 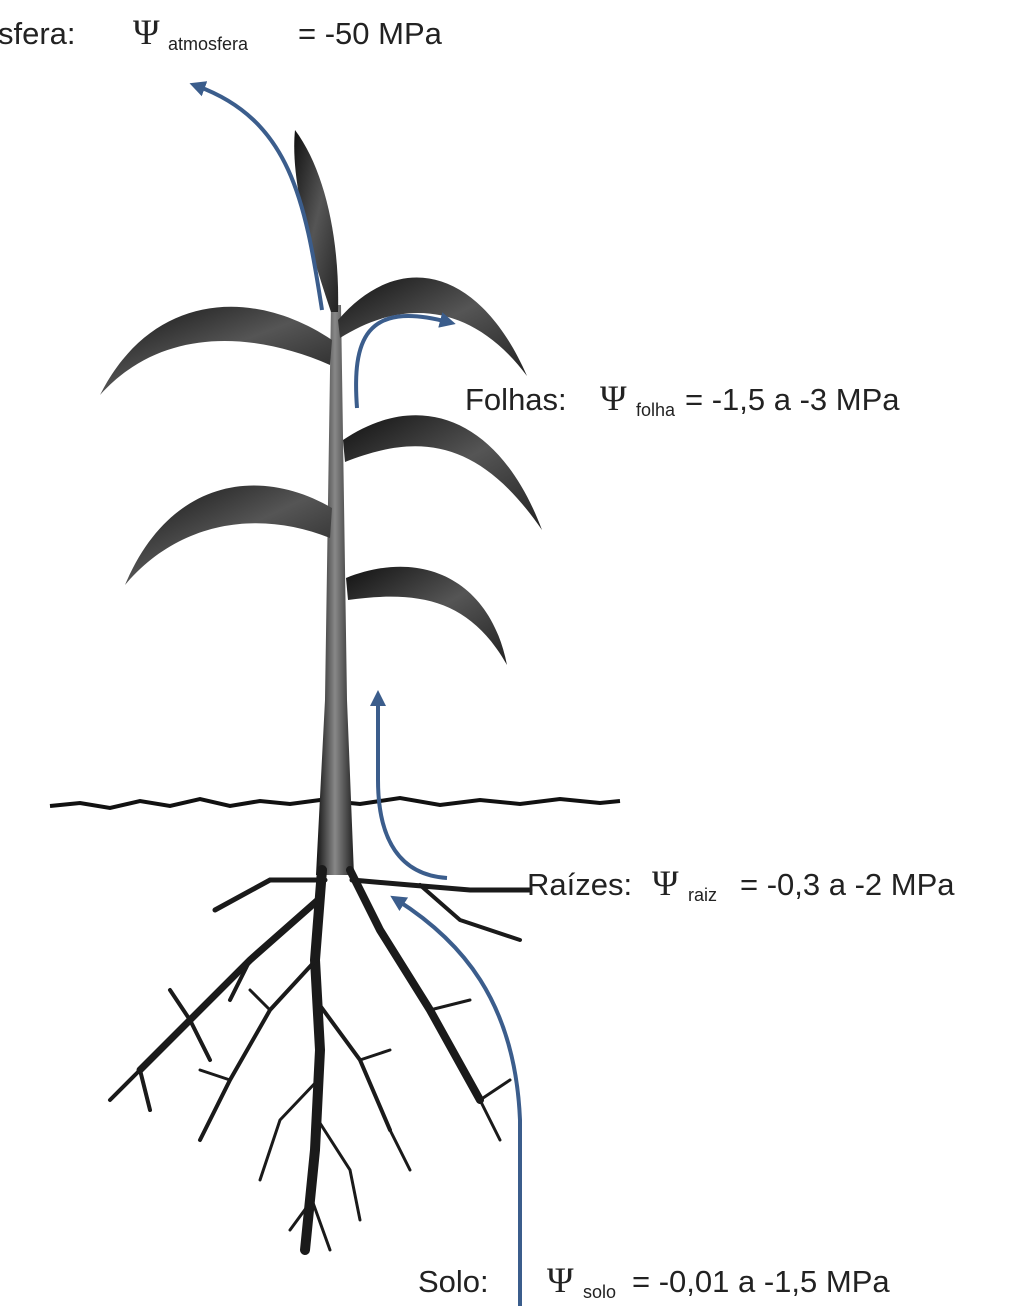 What do you see at coordinates (208, 44) in the screenshot?
I see `subscript: atmosfera` at bounding box center [208, 44].